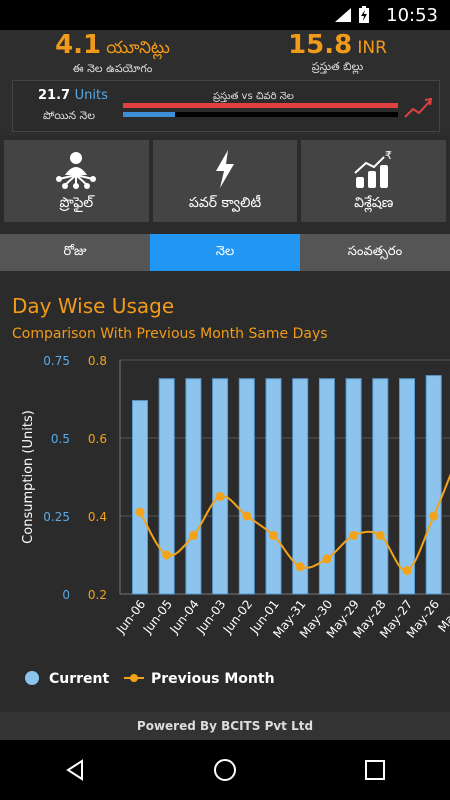 The image size is (450, 800). Describe the element at coordinates (260, 105) in the screenshot. I see `last-month-bar` at that location.